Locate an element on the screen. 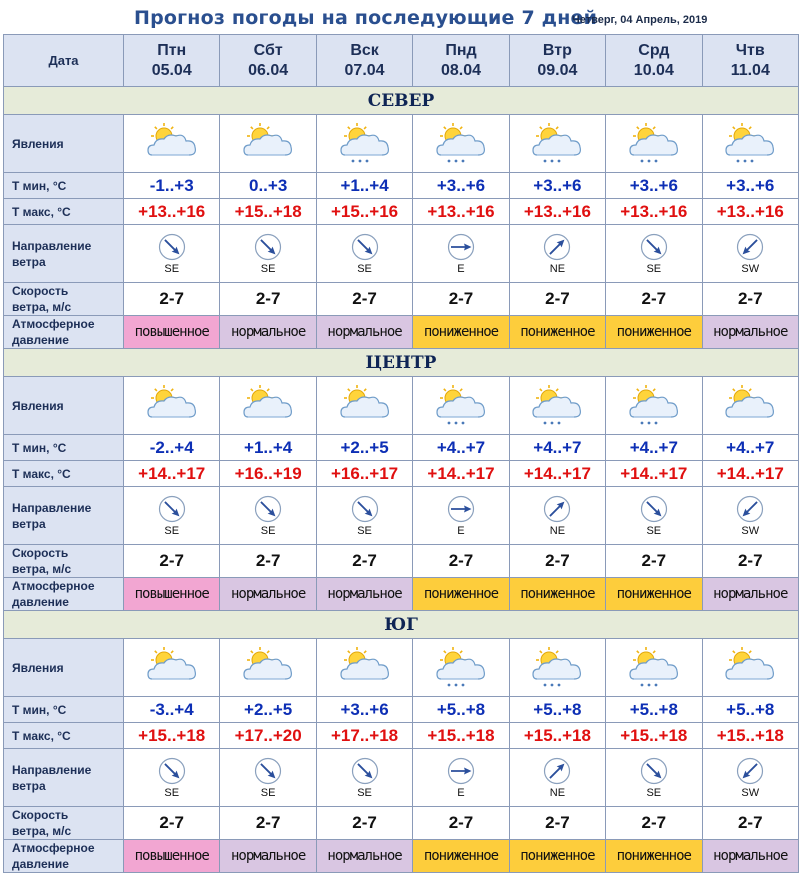 Image resolution: width=800 pixels, height=896 pixels. wind-direction-cell: NE is located at coordinates (557, 253).